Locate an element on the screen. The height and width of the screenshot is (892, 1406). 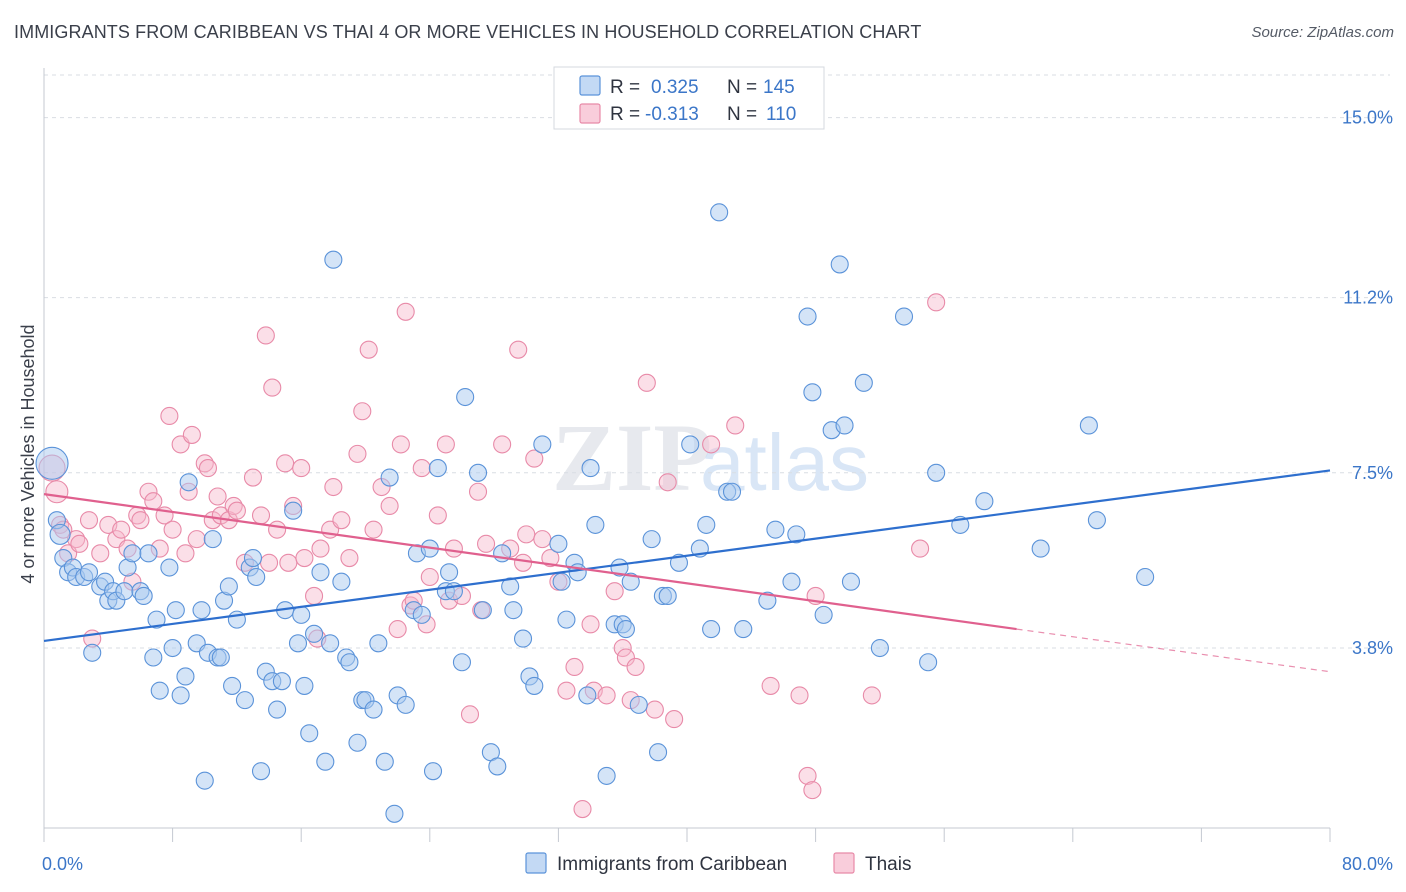
legend-swatch-caribbean is located at coordinates (590, 85).